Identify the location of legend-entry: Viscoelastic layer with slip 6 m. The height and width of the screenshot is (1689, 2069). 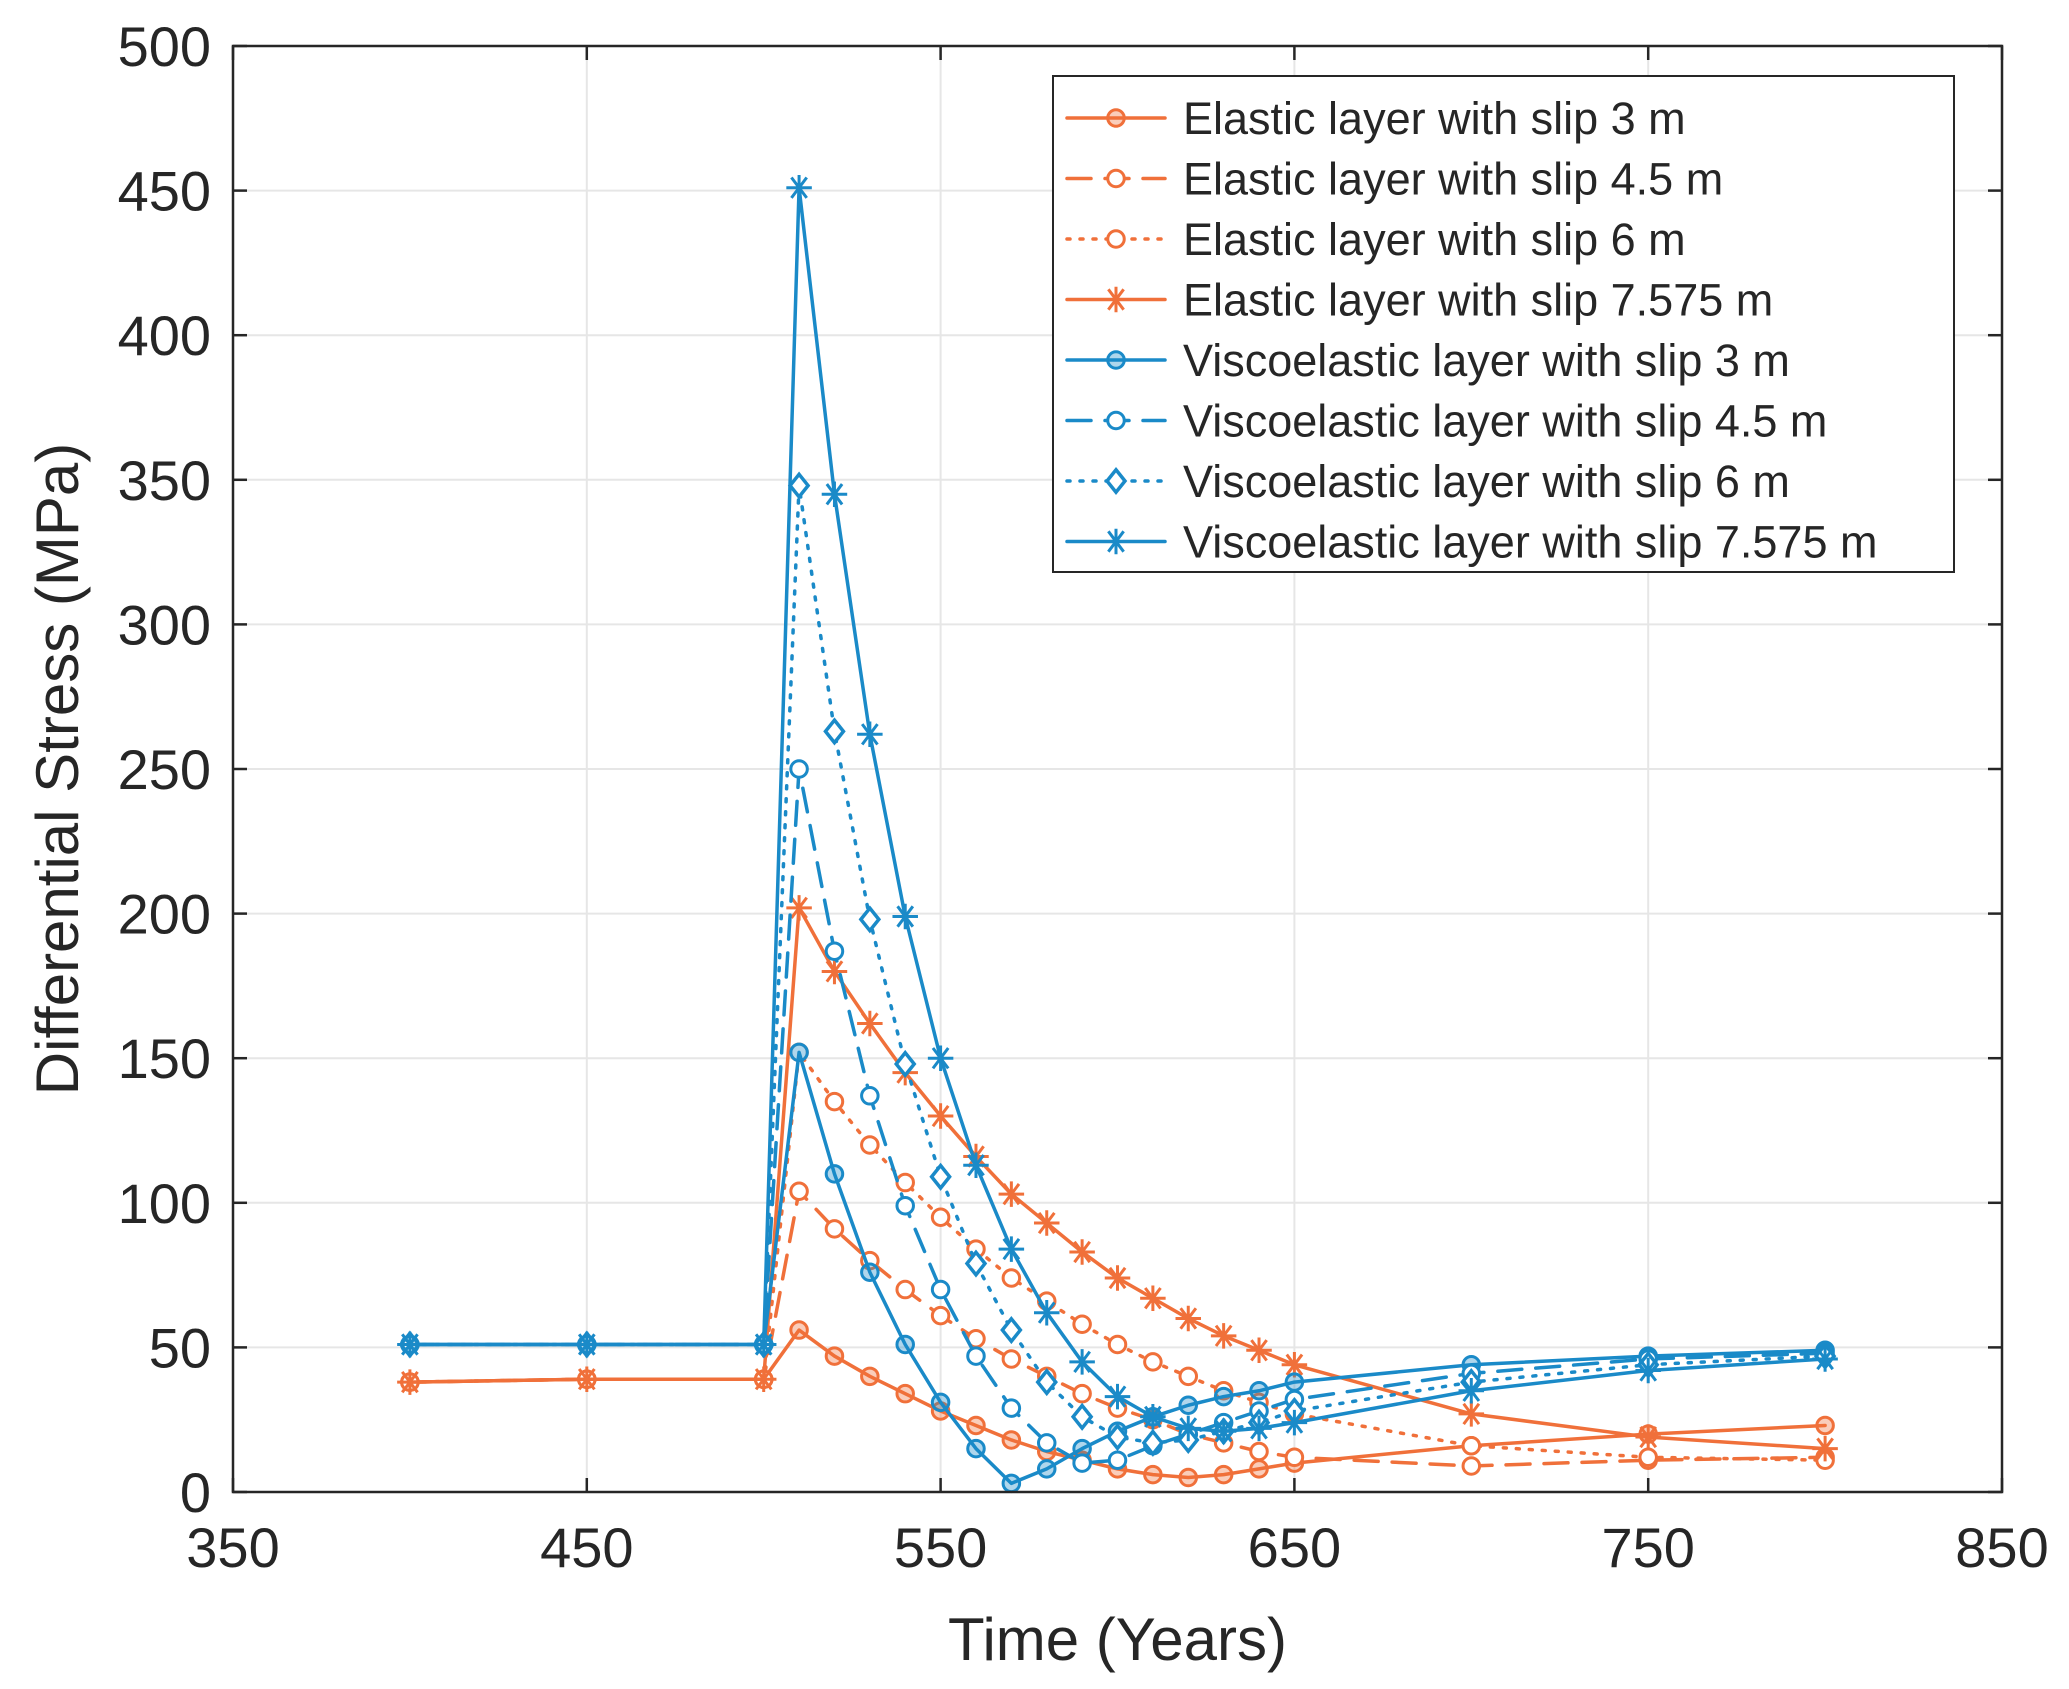
(1427, 481).